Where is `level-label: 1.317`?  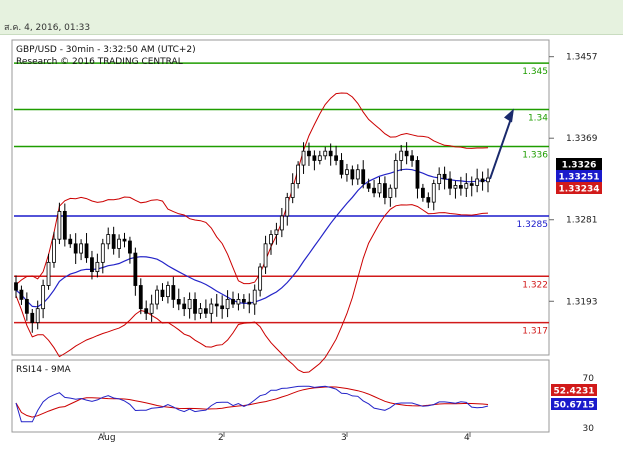
level-label: 1.317 is located at coordinates (535, 332).